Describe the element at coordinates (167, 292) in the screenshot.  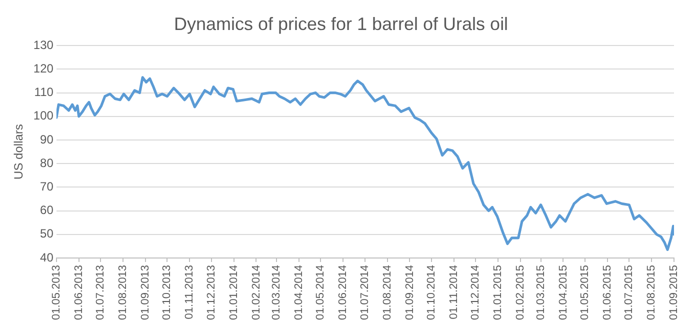
I see `x-tick-label: 01.10.2013` at that location.